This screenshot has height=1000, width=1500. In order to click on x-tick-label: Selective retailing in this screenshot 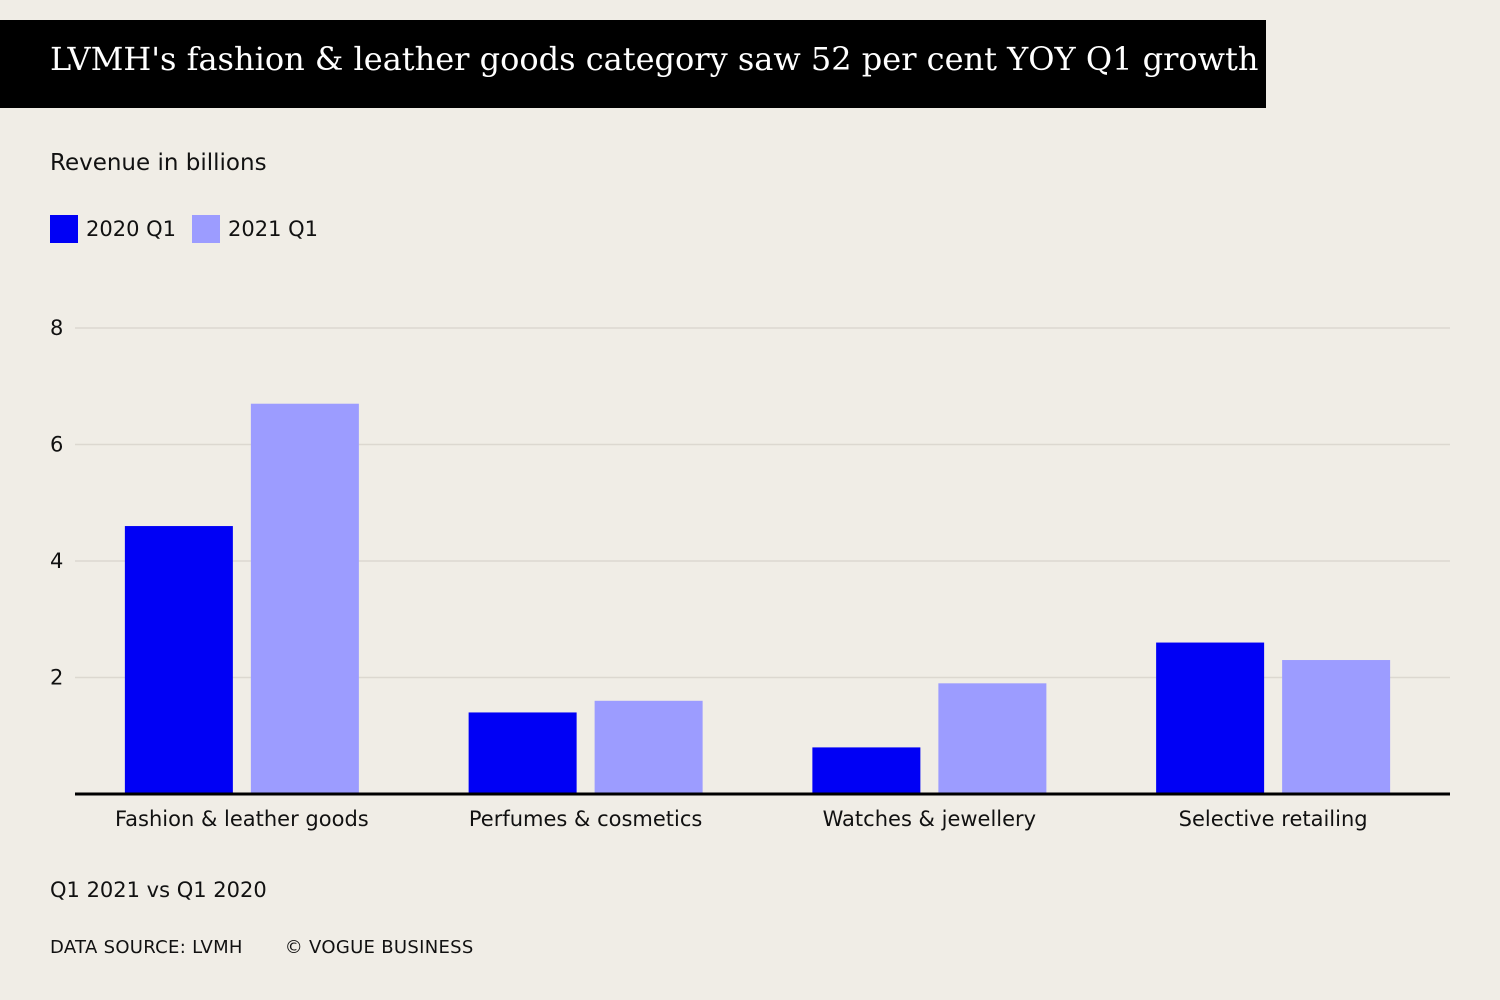, I will do `click(1273, 819)`.